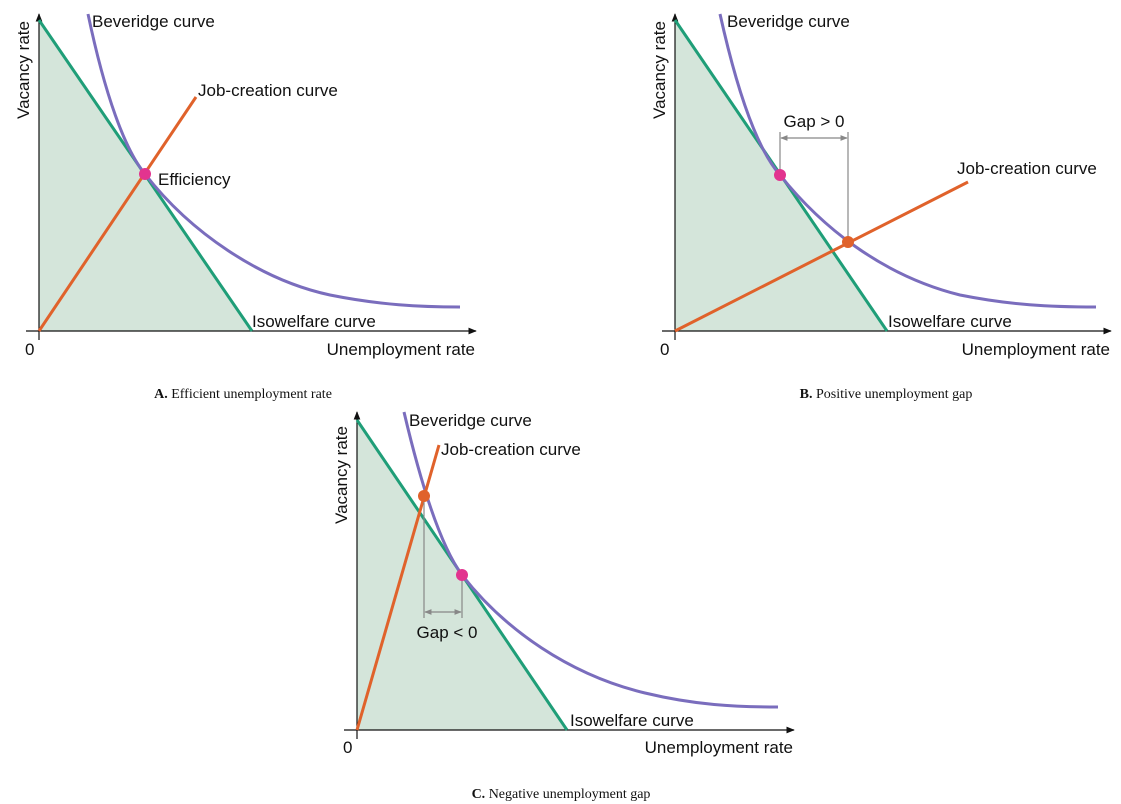 The width and height of the screenshot is (1121, 804). I want to click on caption-letter: C., so click(479, 794).